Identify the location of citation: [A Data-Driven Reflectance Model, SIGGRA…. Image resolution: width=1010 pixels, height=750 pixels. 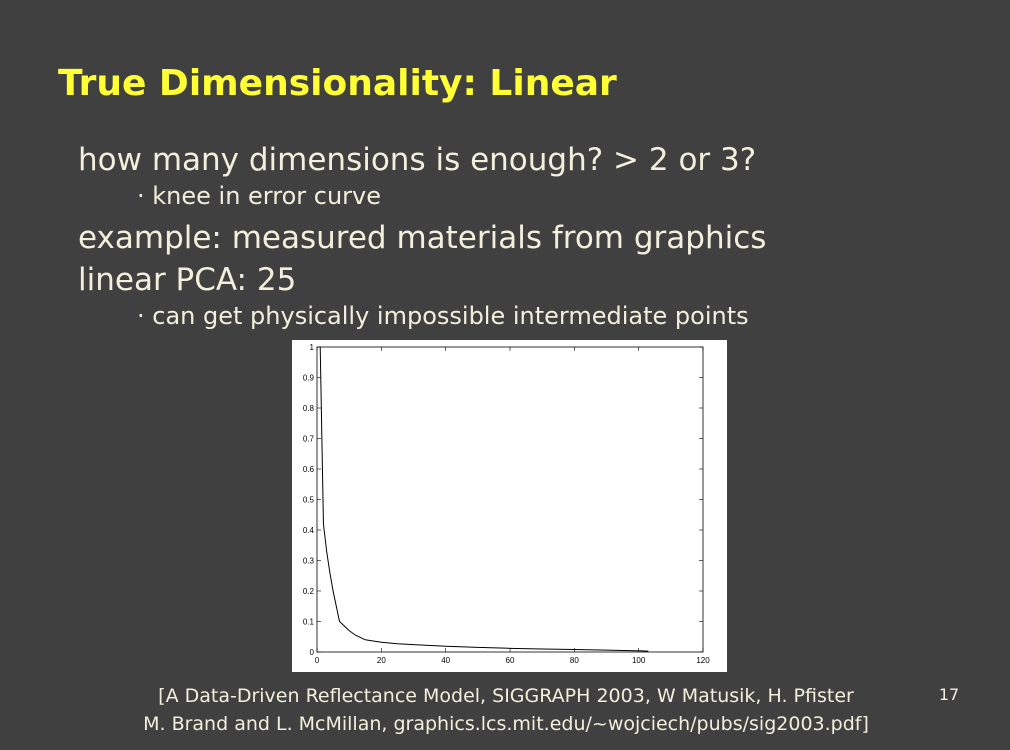
(506, 696).